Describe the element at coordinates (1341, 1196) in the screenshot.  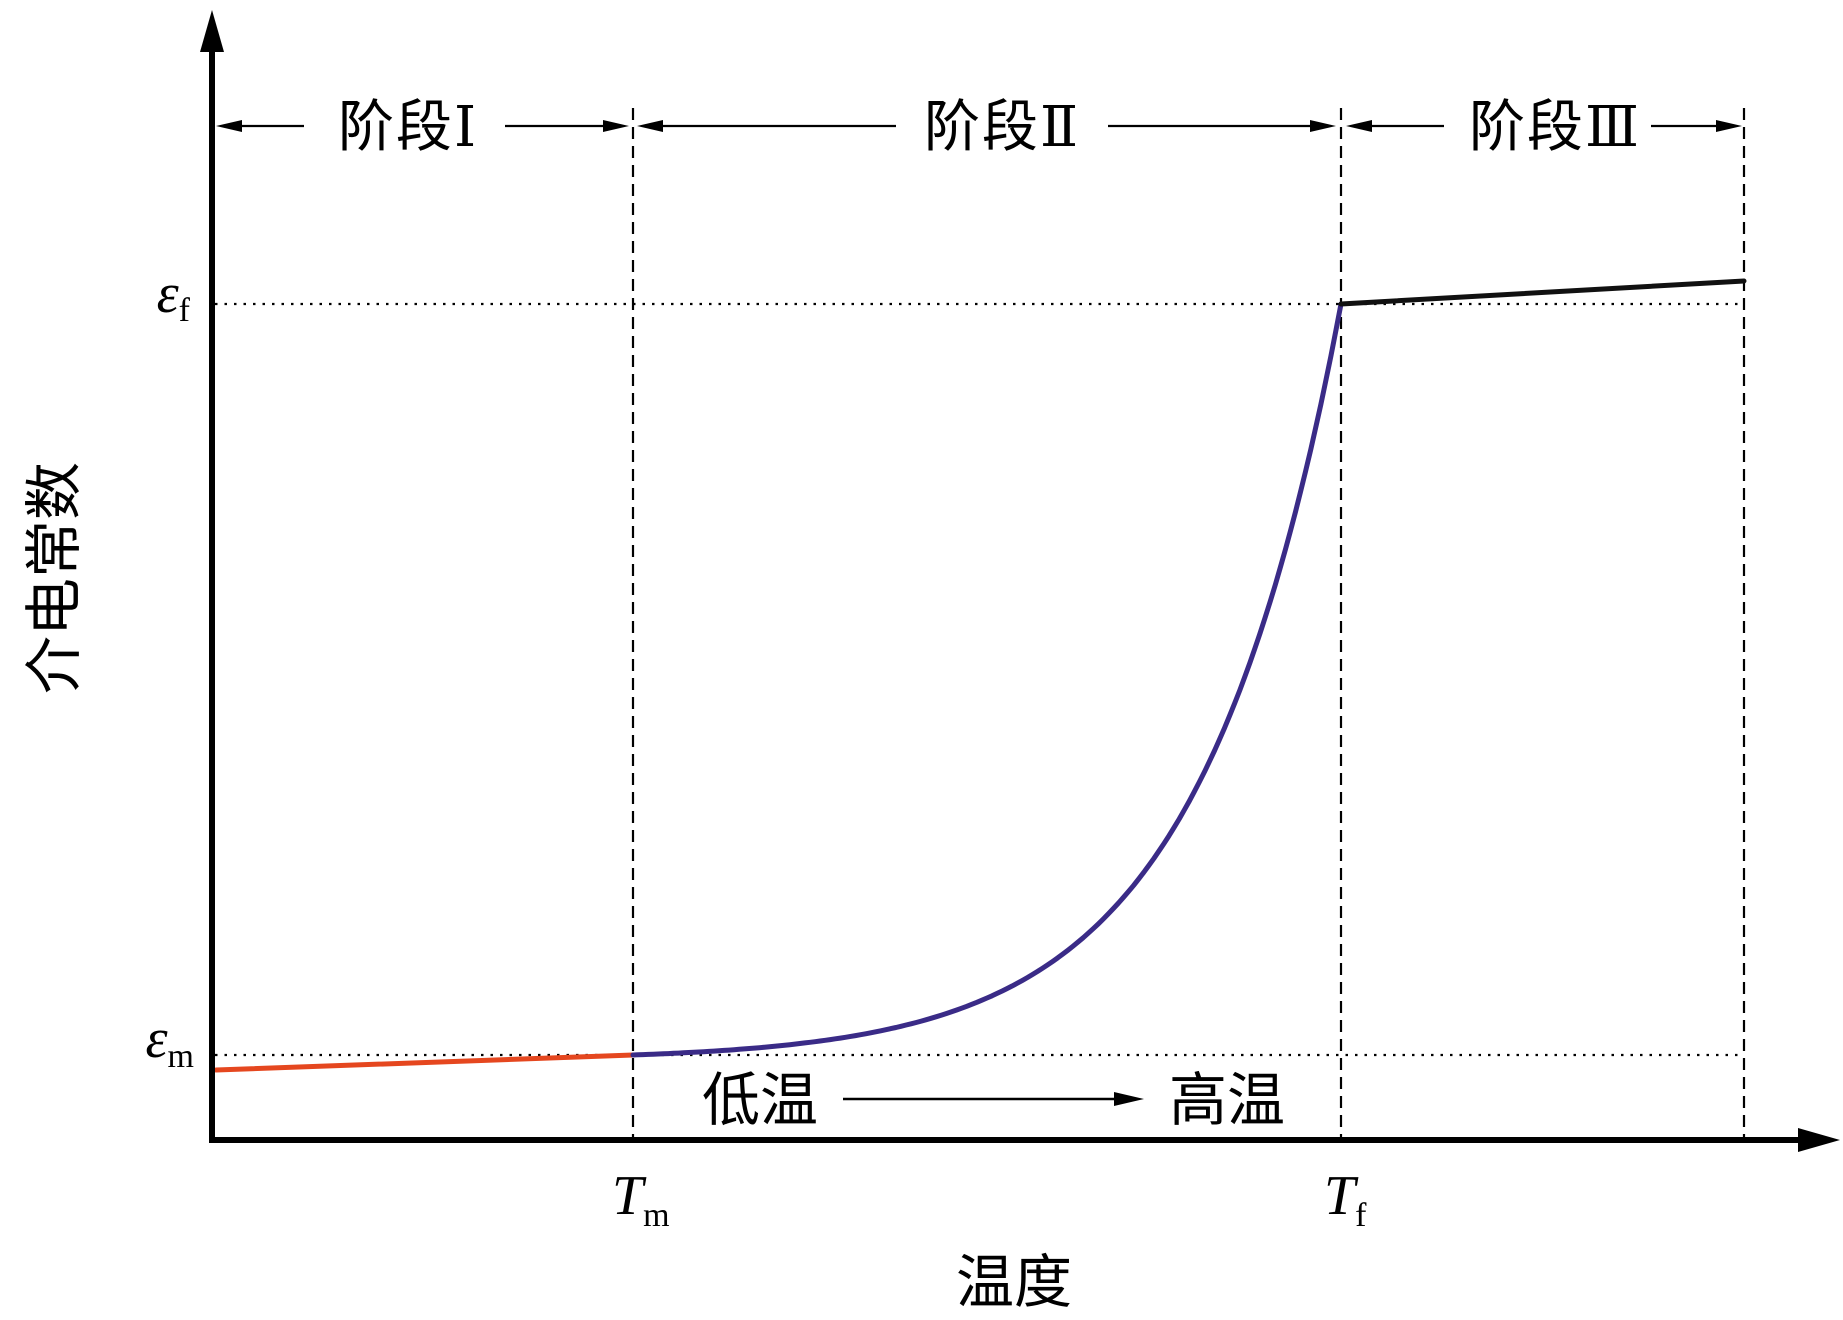
I see `x-tick-t-f-symbol: T` at that location.